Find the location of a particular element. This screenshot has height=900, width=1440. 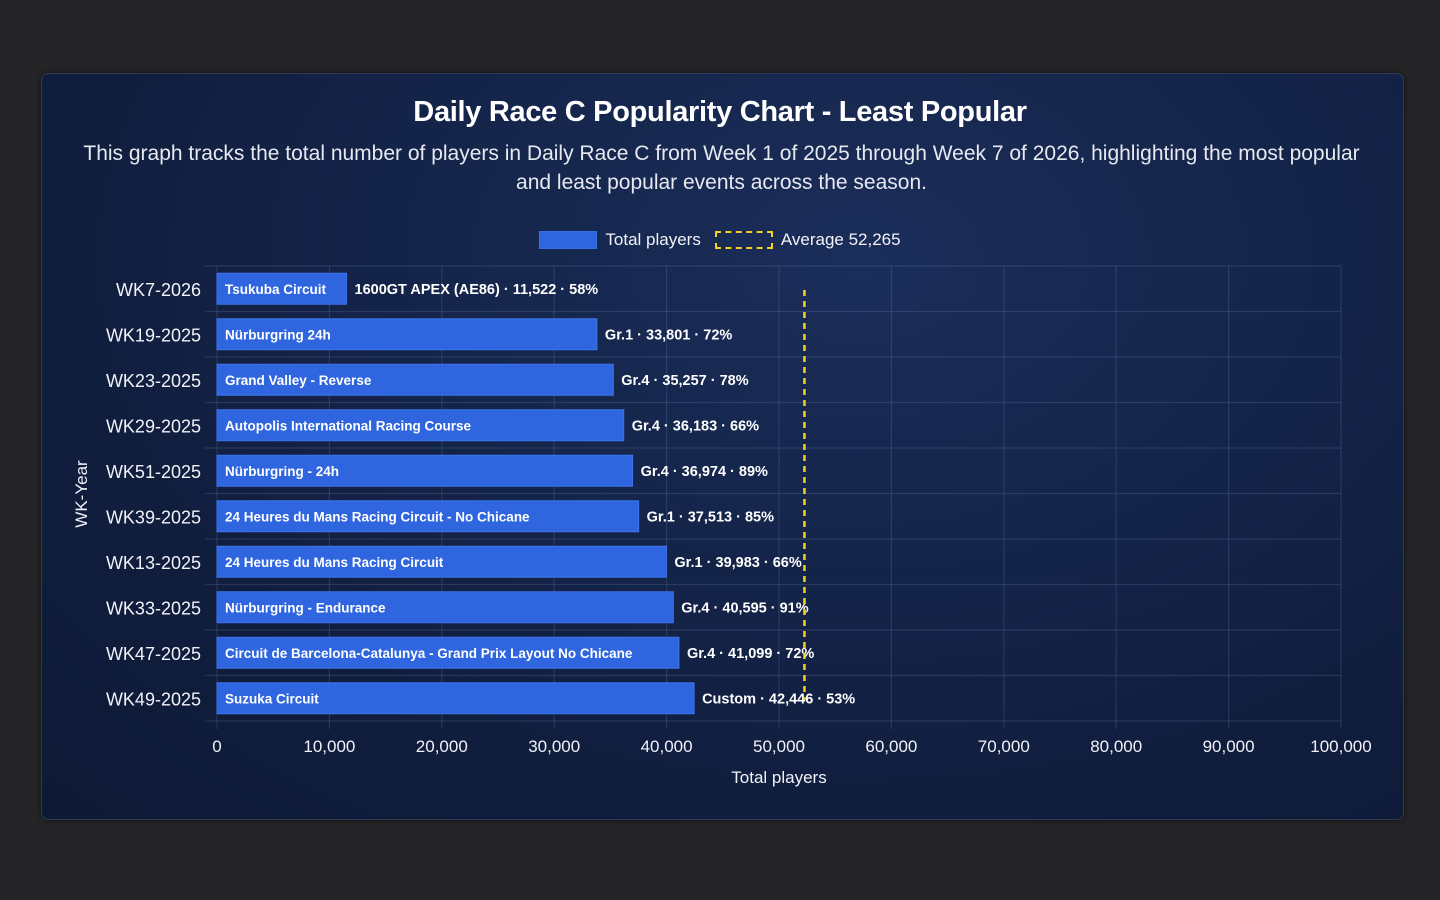

bar-value-label: Gr.4 · 35,257 · 78% is located at coordinates (684, 381).